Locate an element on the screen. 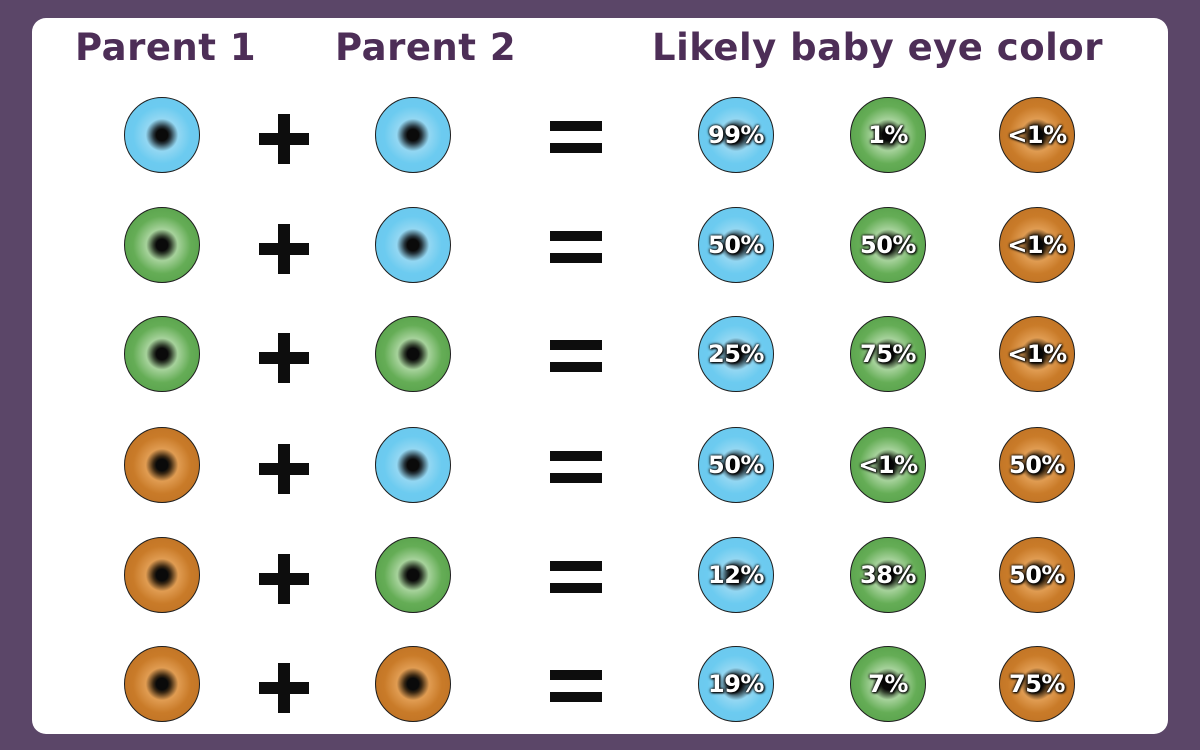  probability-label: 25% is located at coordinates (736, 354).